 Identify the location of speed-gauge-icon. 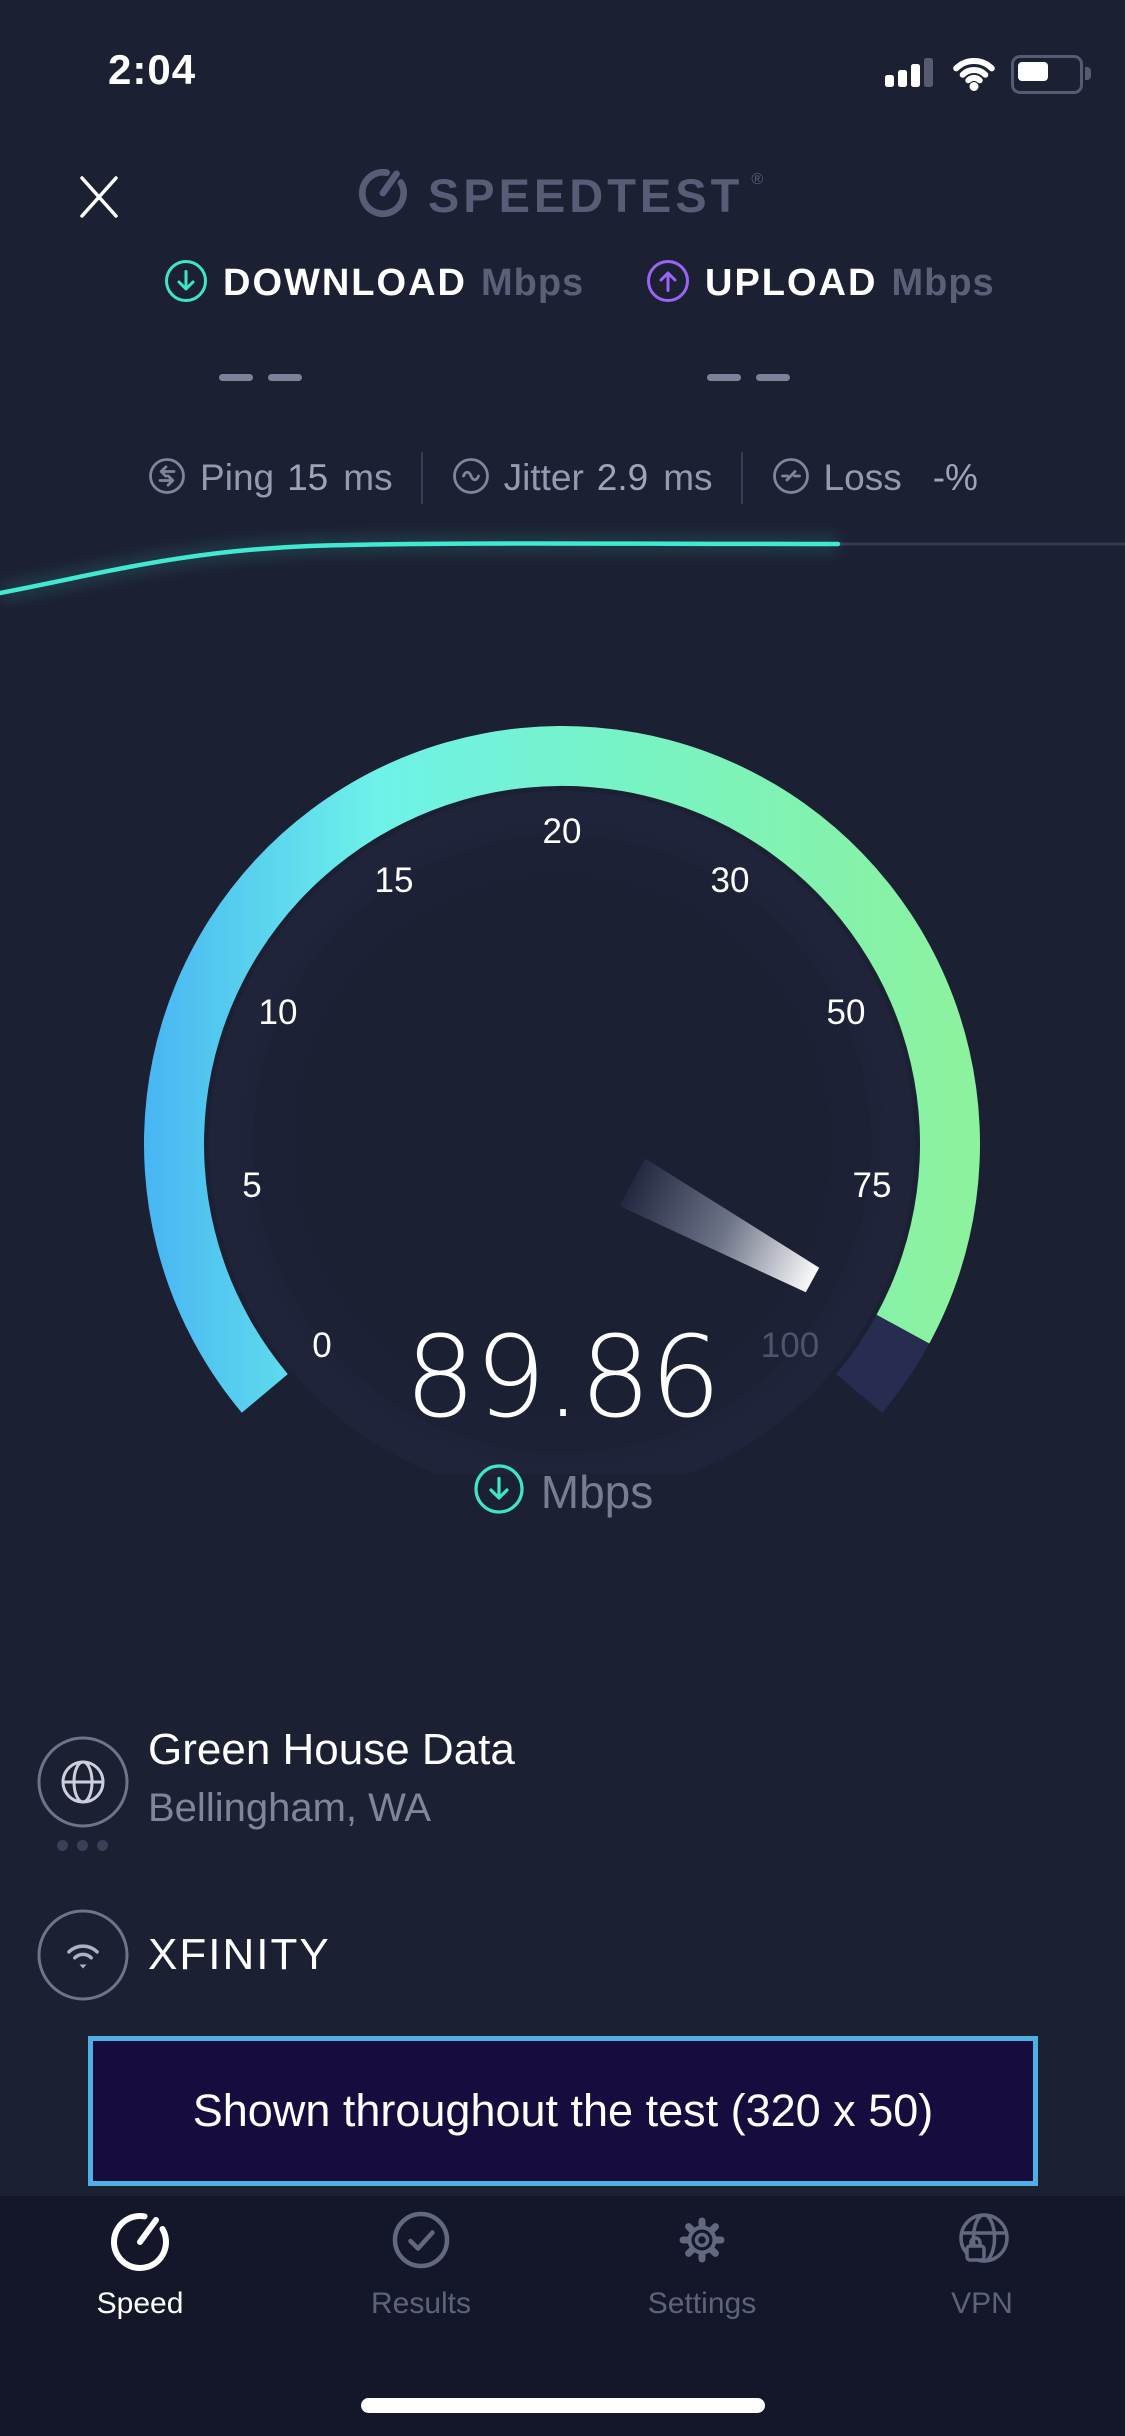
(140, 2242).